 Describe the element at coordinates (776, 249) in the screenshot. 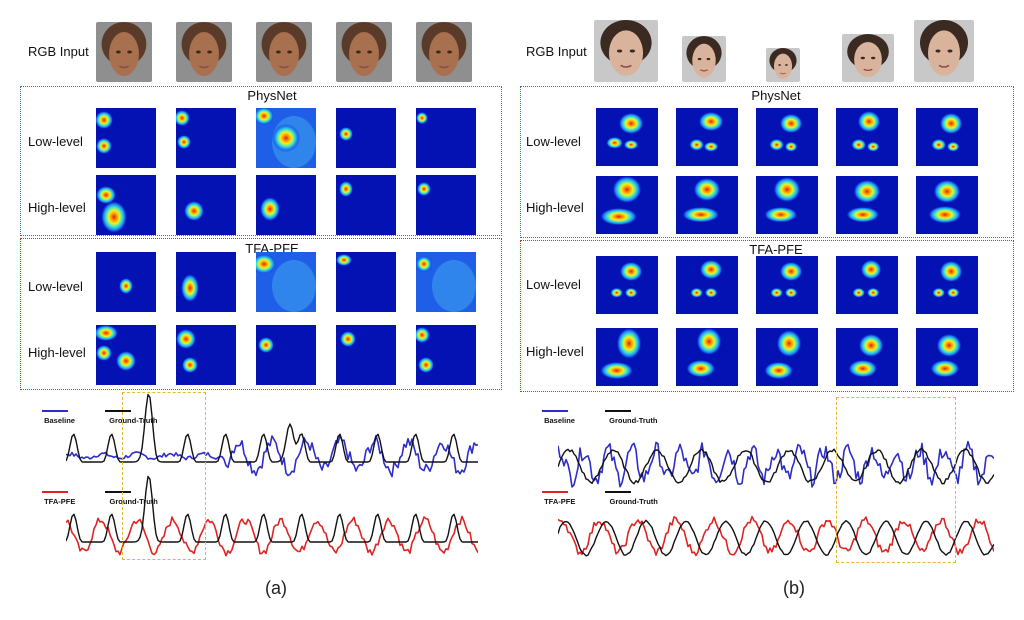

I see `tfa-pfe-title: TFA-PFE` at that location.